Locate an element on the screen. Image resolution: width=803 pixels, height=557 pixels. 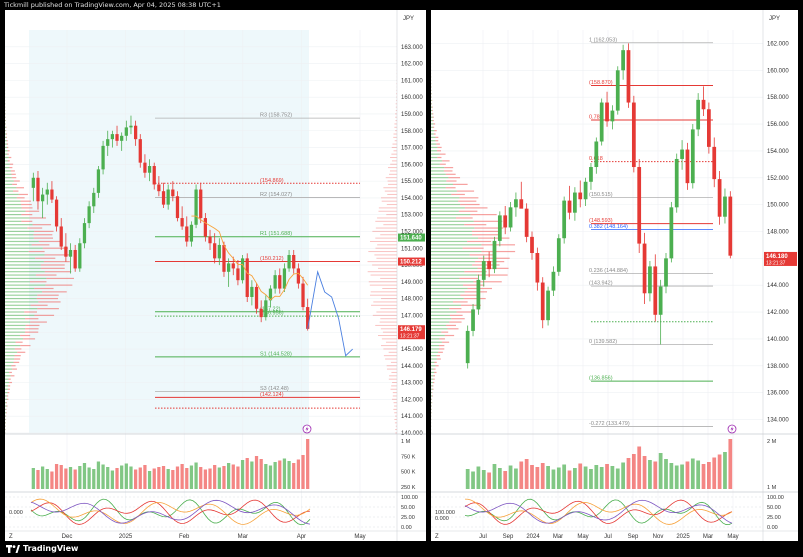
y-tick-label: 152.000 is located at coordinates (412, 233).